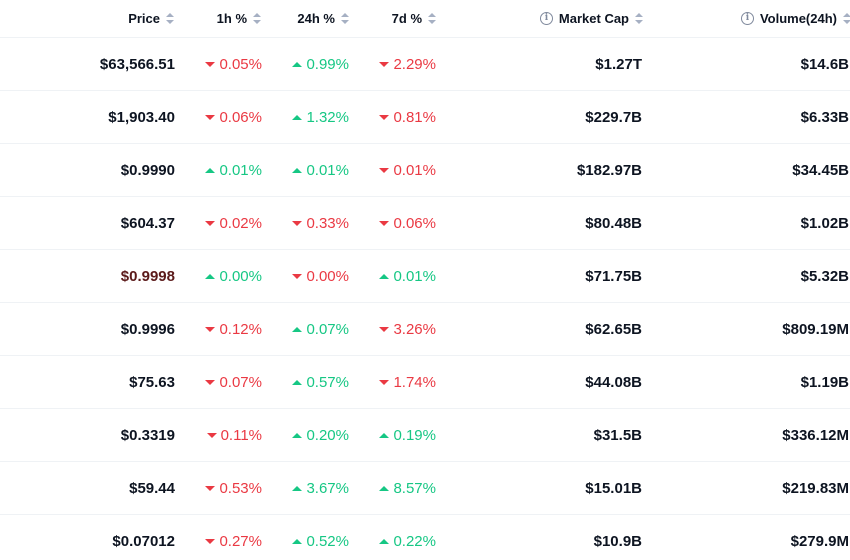 This screenshot has width=850, height=560. What do you see at coordinates (221, 537) in the screenshot?
I see `change-1h-cell: 0.27%` at bounding box center [221, 537].